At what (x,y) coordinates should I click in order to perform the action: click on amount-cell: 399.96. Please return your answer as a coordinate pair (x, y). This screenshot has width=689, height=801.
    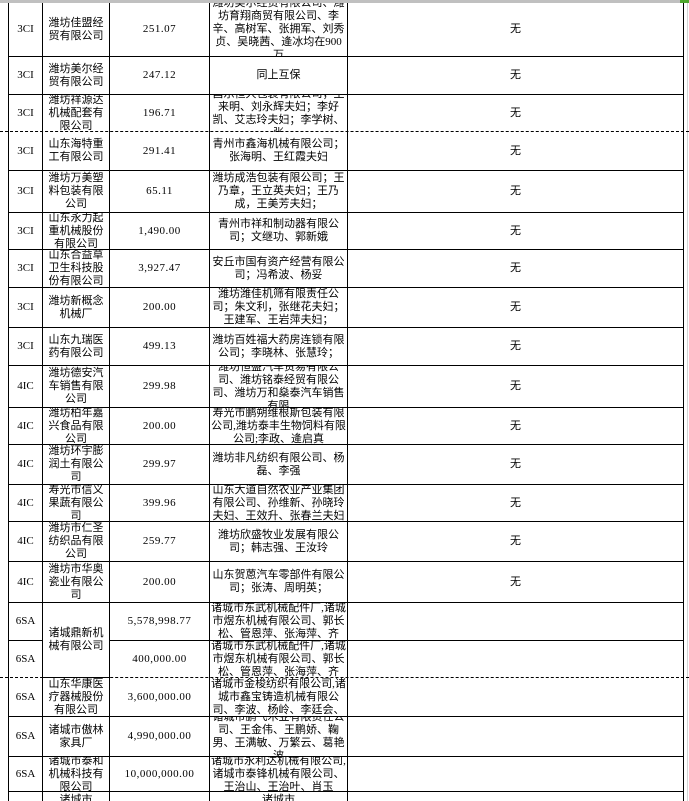
    Looking at the image, I should click on (160, 503).